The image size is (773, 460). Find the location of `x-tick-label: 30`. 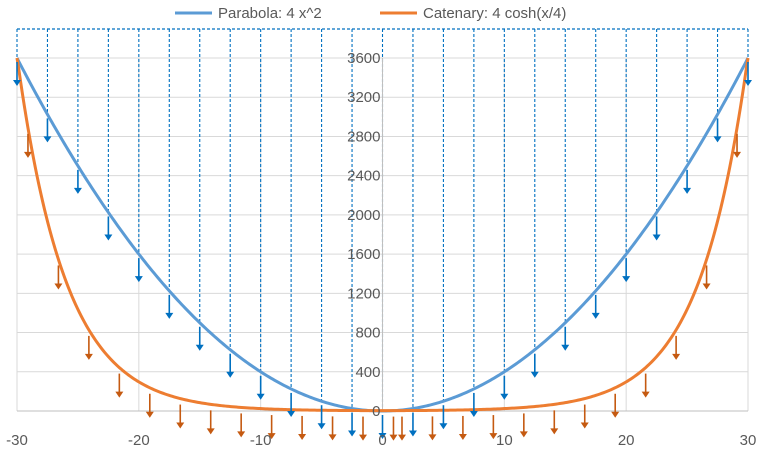

x-tick-label: 30 is located at coordinates (748, 440).